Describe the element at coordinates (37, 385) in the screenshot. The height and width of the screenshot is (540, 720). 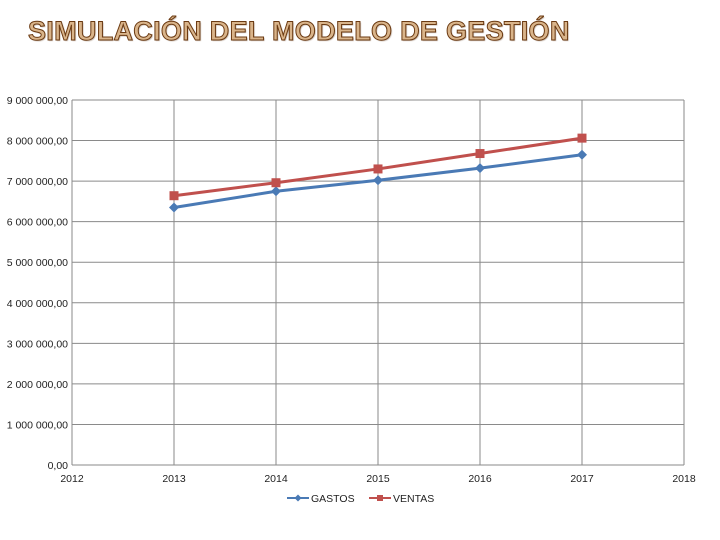
I see `y-tick-label: 2 000 000,00` at that location.